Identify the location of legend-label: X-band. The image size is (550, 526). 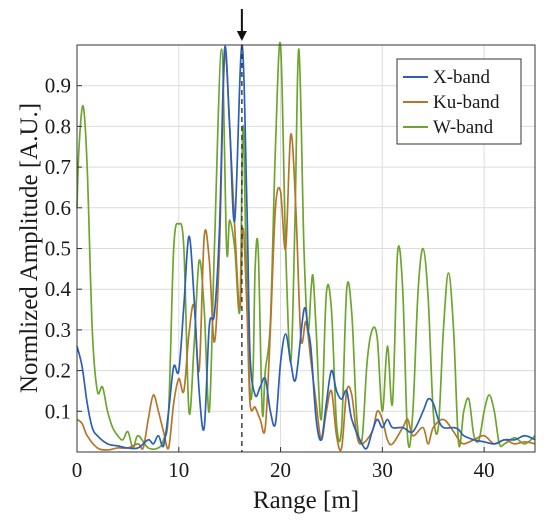
(461, 77).